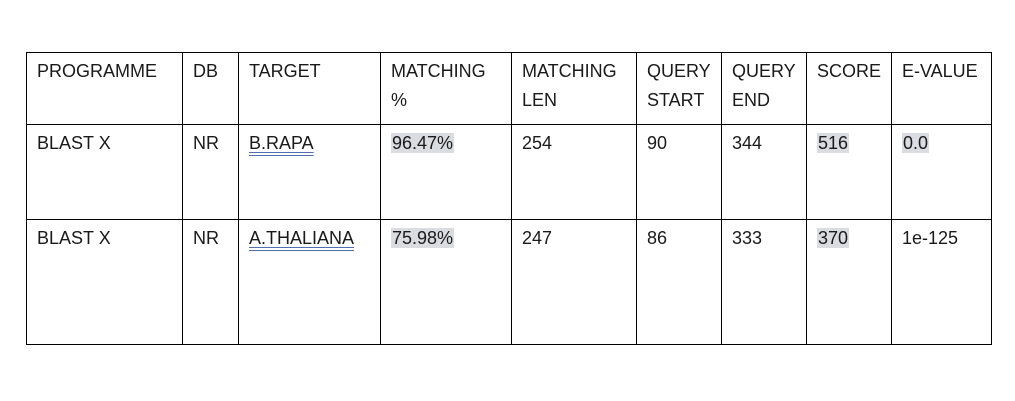 The width and height of the screenshot is (1015, 401). Describe the element at coordinates (764, 172) in the screenshot. I see `cell-query-end: 344` at that location.